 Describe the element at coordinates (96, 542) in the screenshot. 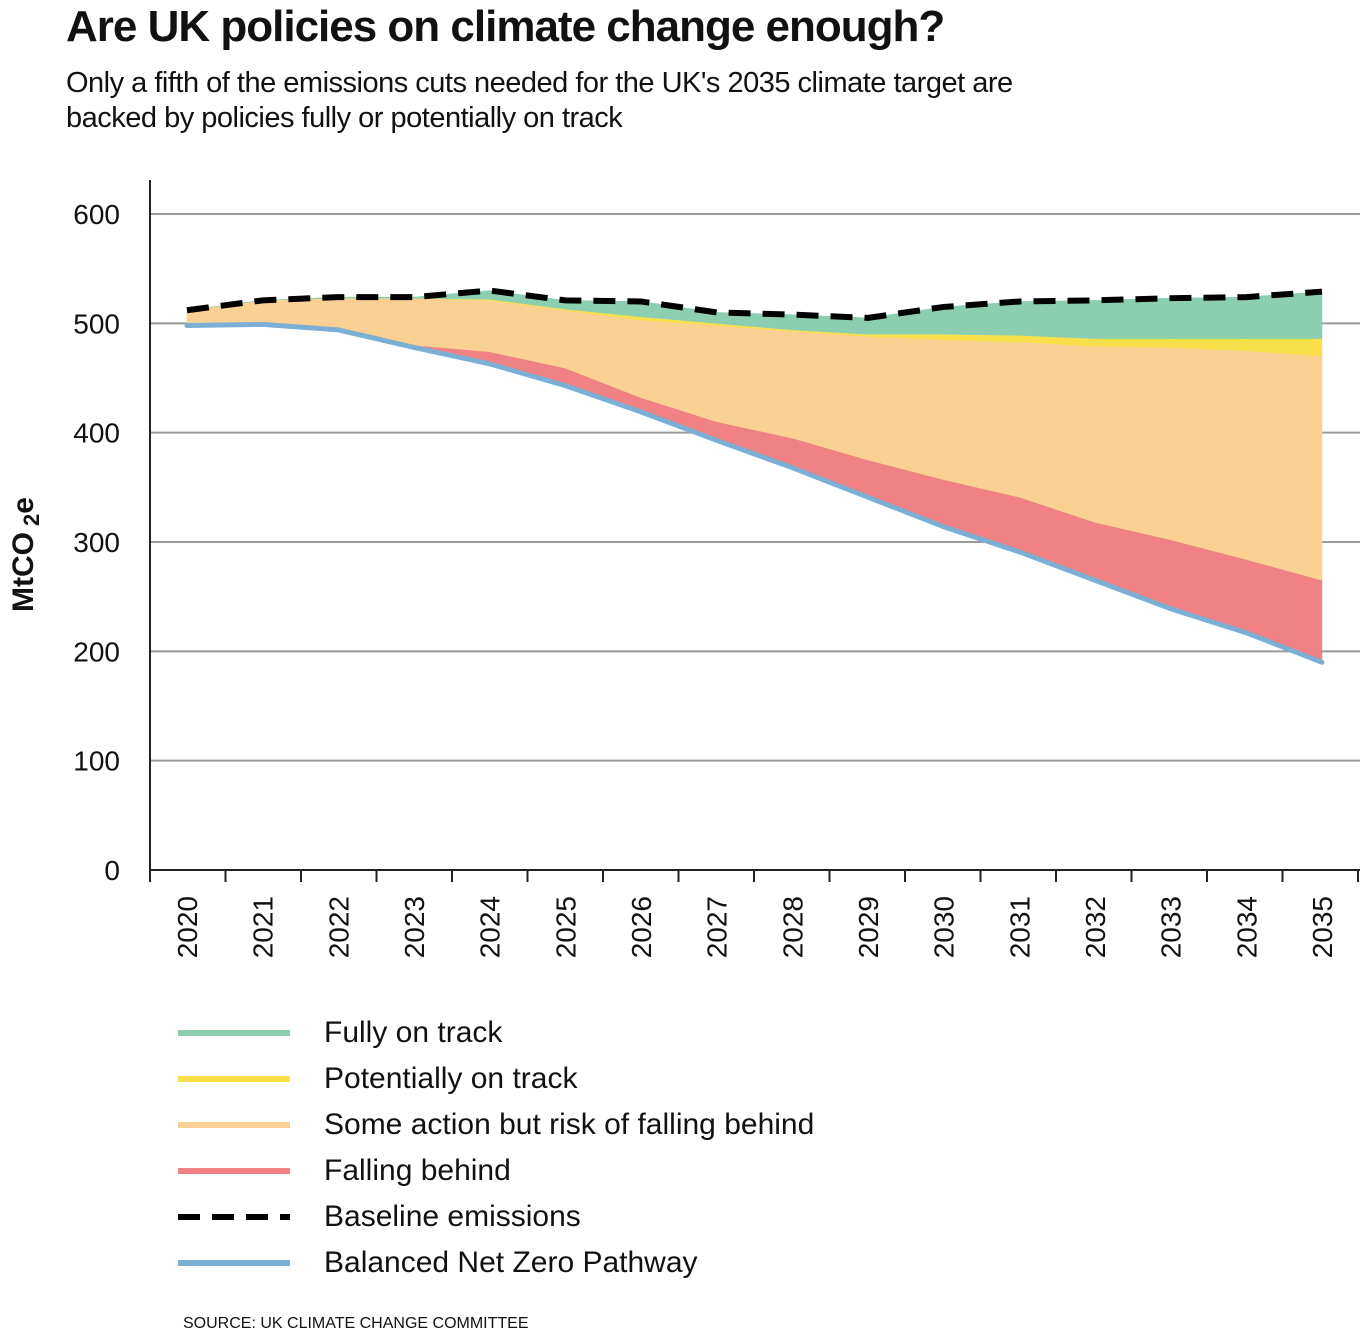

I see `y-tick-label: 300` at that location.